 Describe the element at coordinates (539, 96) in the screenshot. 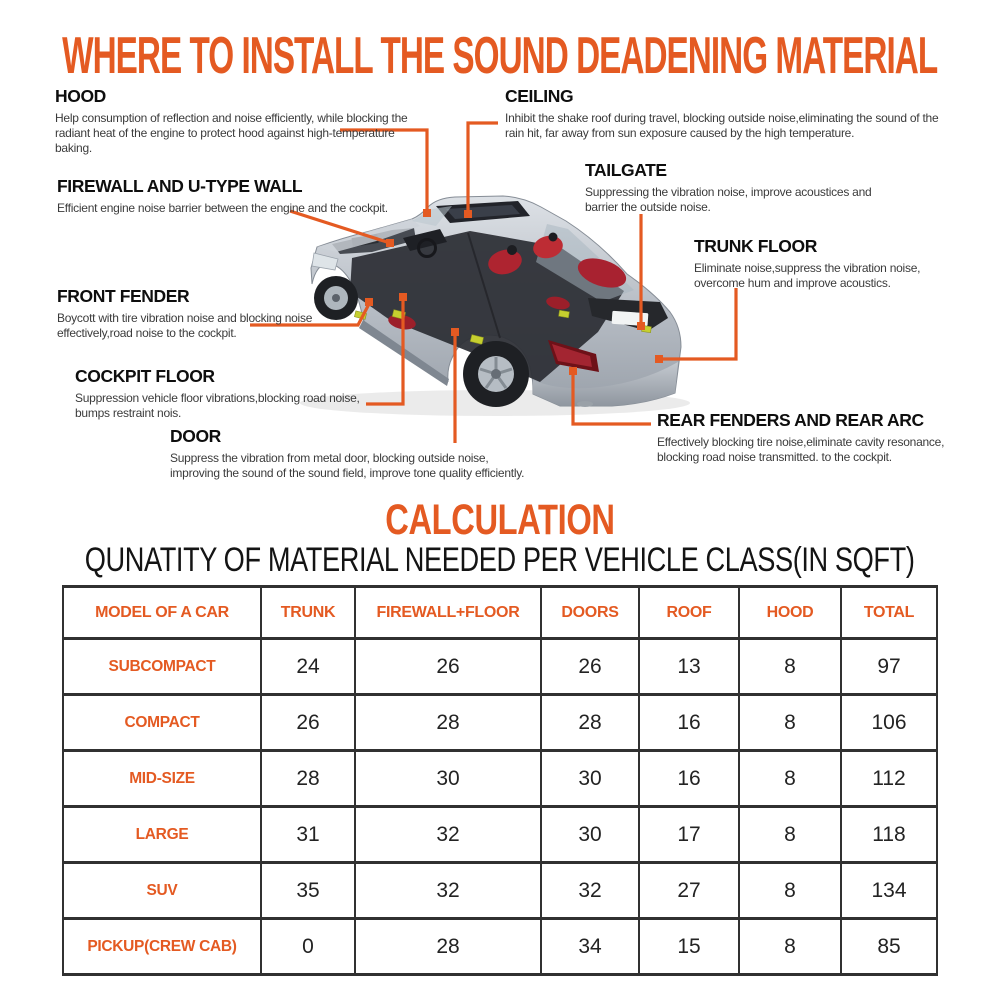

I see `annotation-ceiling-heading: CEILING` at that location.